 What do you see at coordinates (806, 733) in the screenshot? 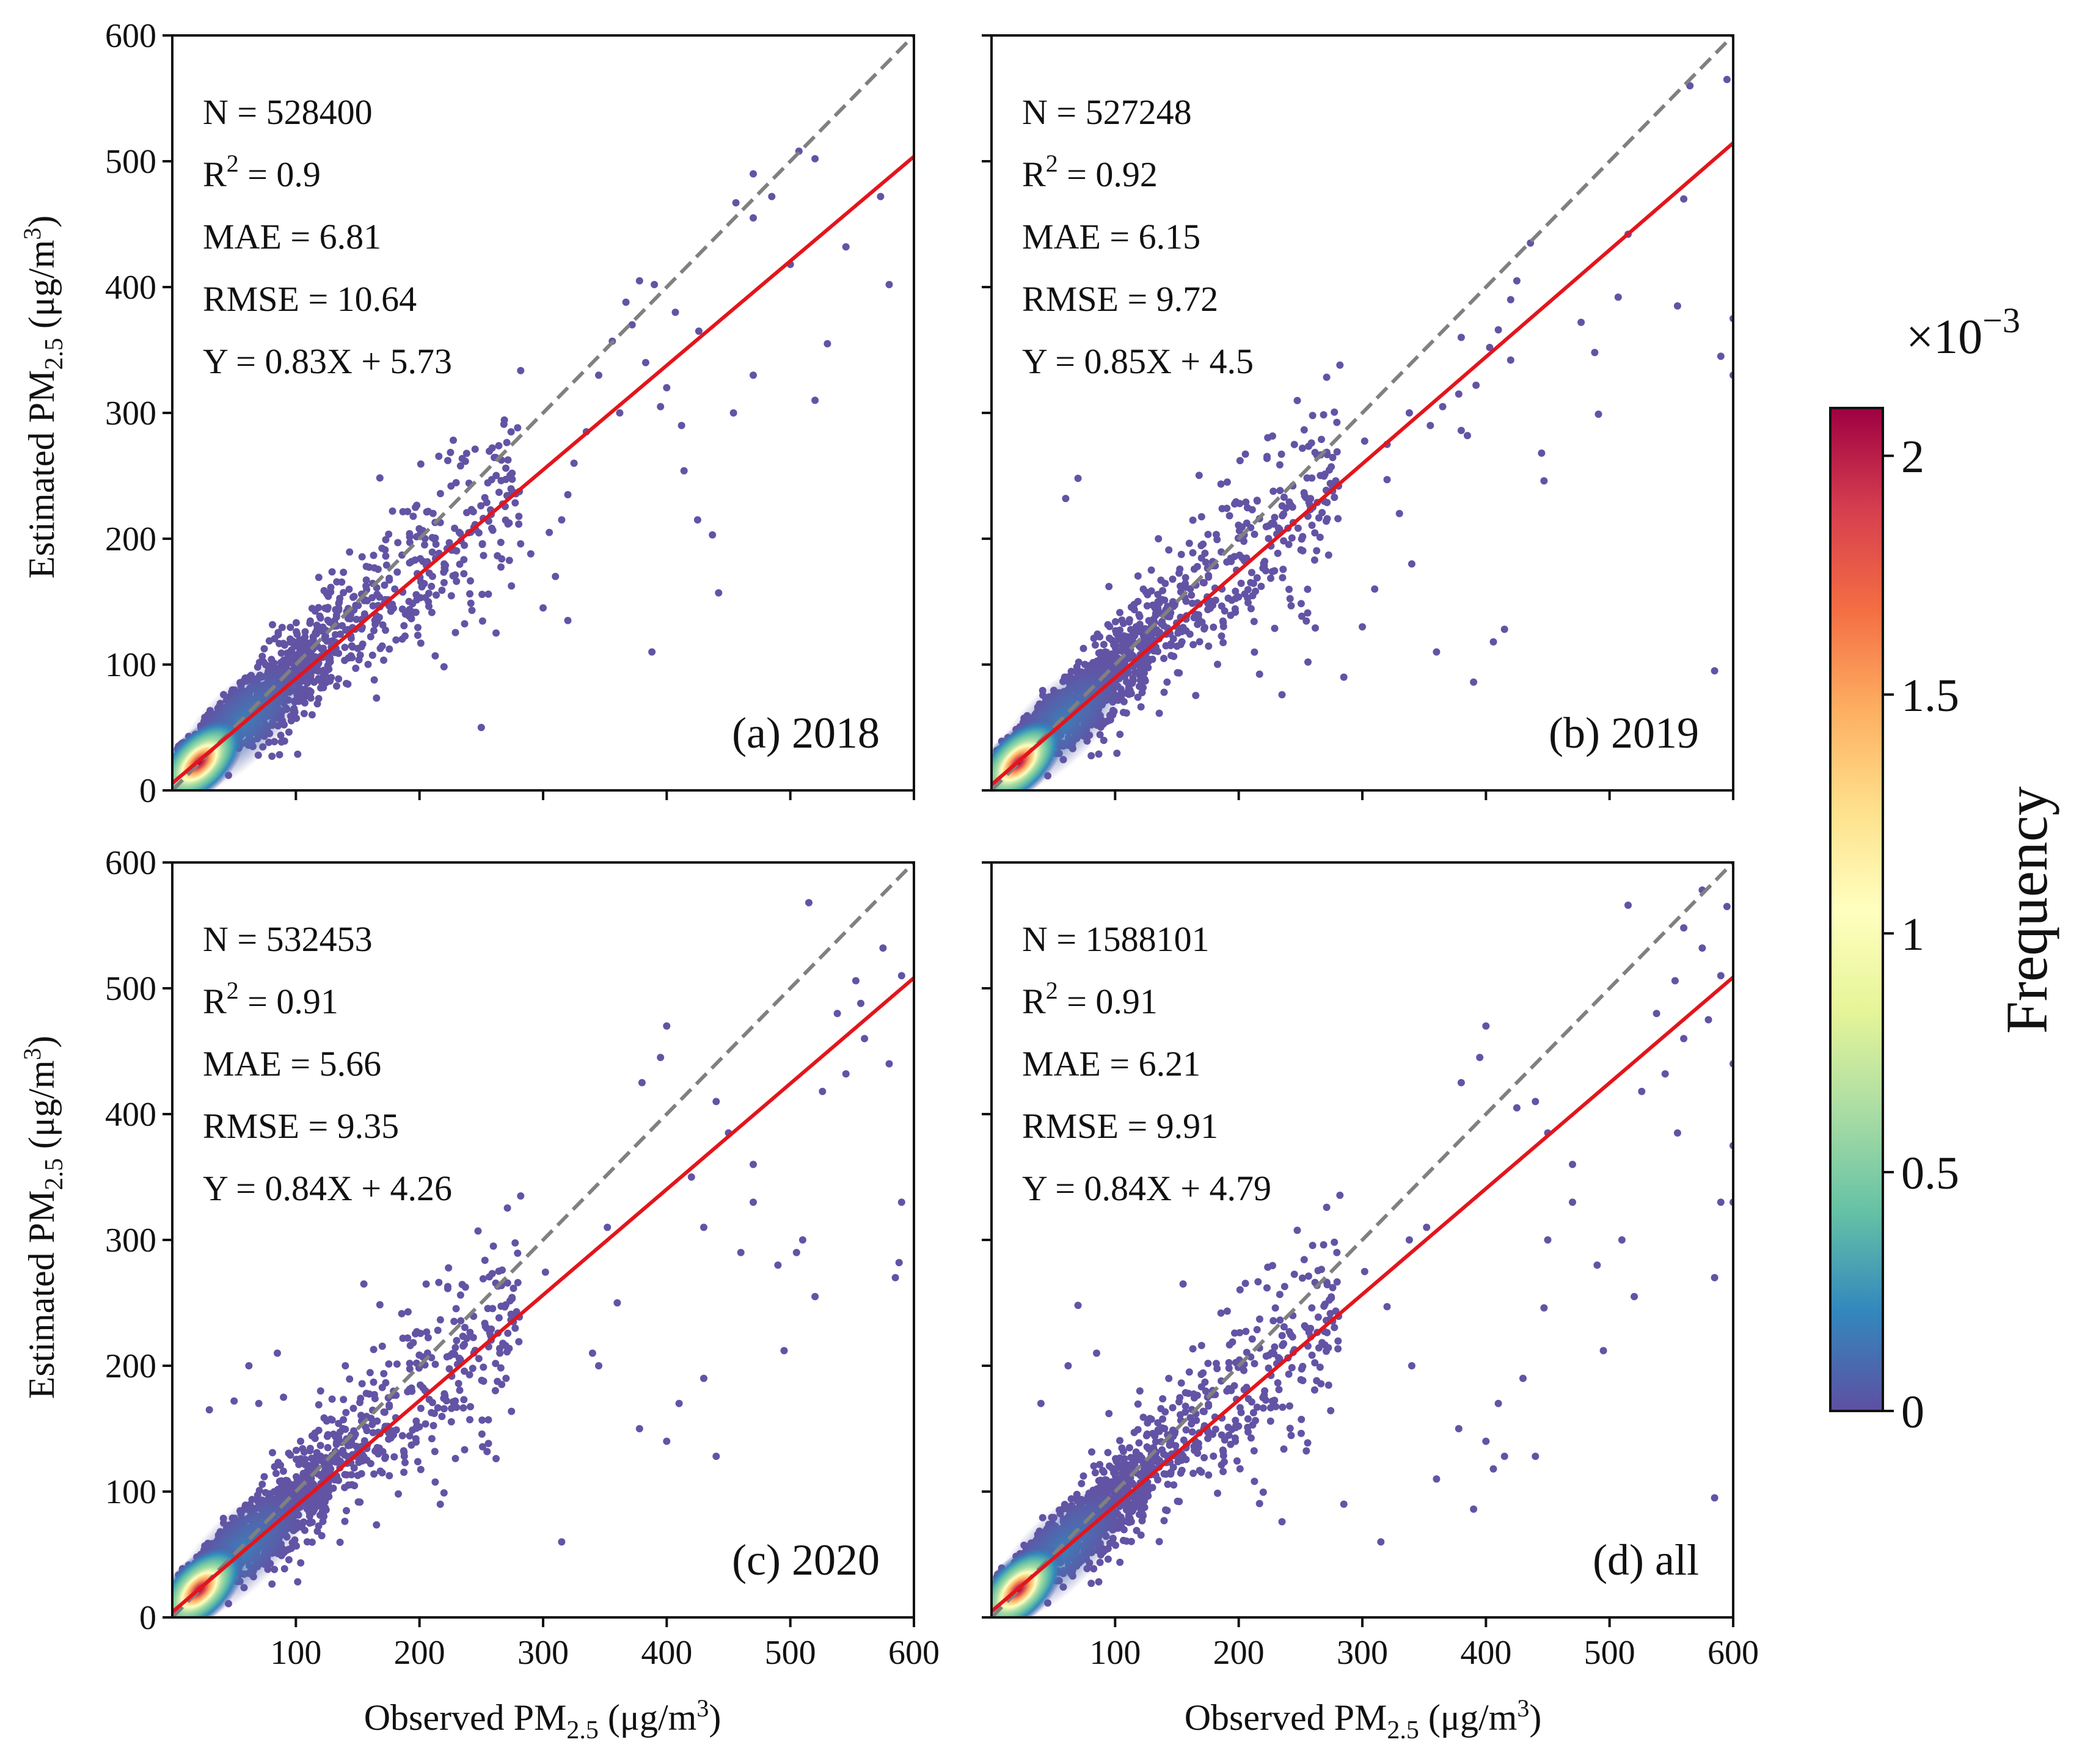
I see `panel-label: (a) 2018` at bounding box center [806, 733].